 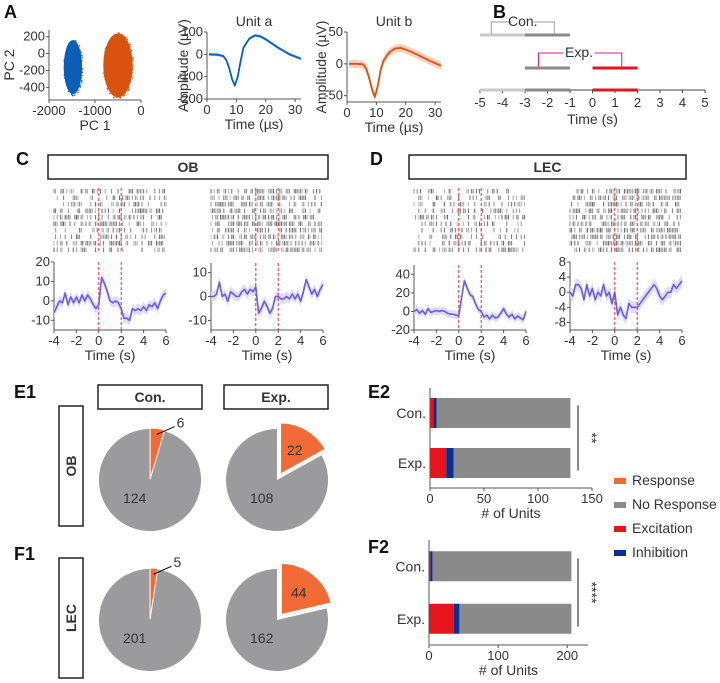 I want to click on y-tick-label: 200, so click(x=34, y=36).